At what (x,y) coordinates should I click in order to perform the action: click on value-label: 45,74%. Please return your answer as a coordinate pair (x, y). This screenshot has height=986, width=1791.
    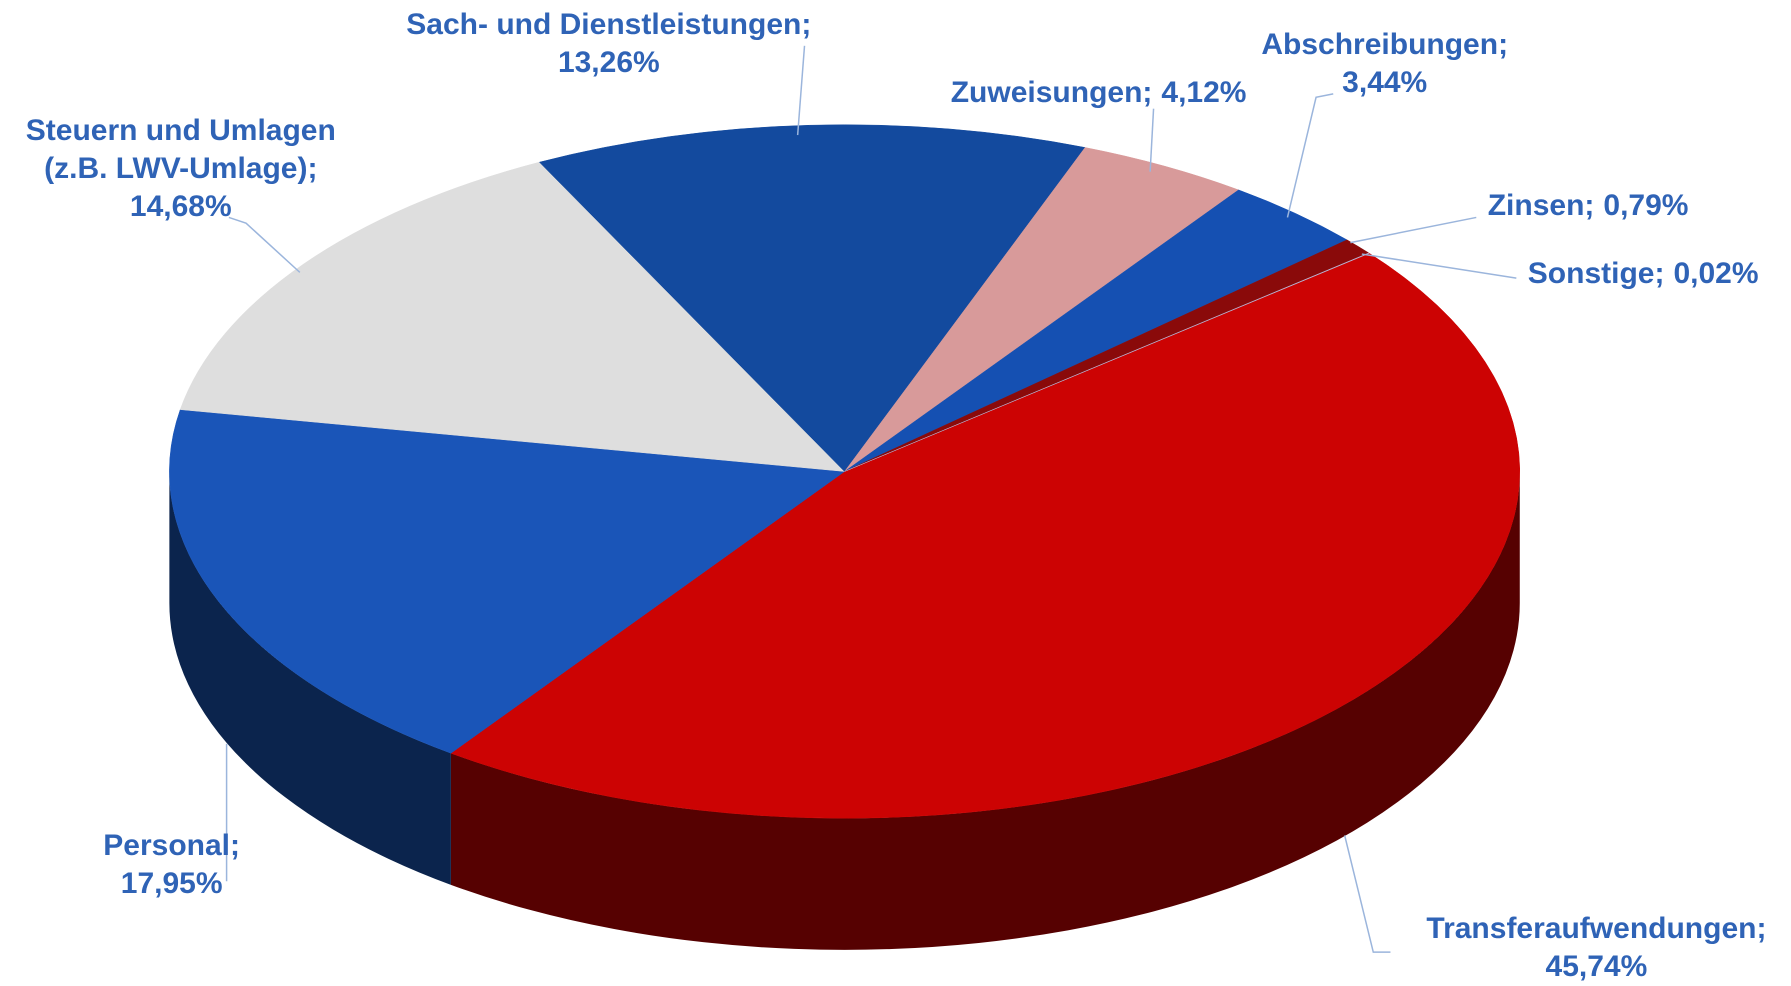
    Looking at the image, I should click on (1596, 966).